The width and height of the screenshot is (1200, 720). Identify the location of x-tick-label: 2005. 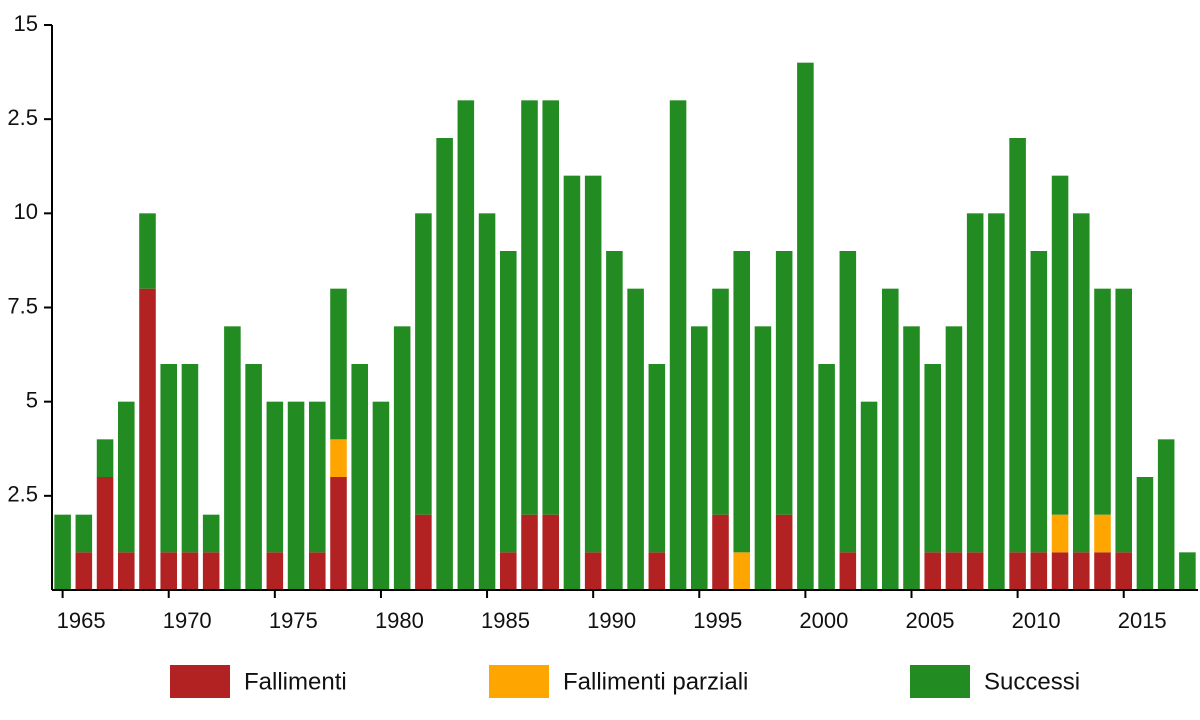
(930, 620).